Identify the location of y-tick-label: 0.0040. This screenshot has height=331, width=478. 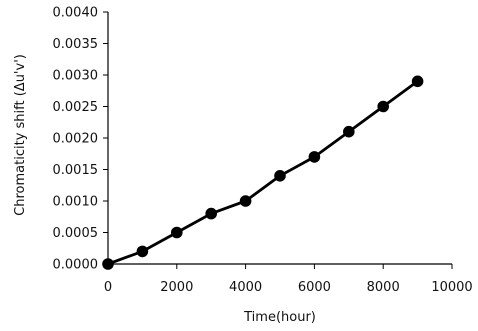
(76, 13).